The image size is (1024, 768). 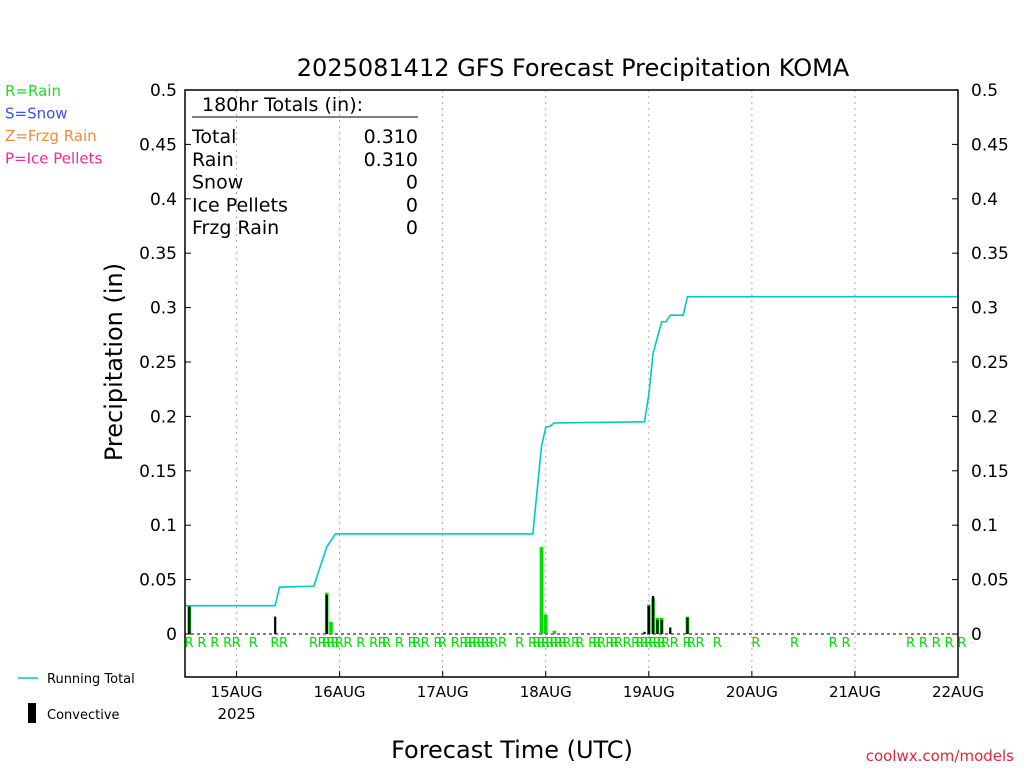 What do you see at coordinates (51, 136) in the screenshot?
I see `type-legend-entry: Z=Frzg Rain` at bounding box center [51, 136].